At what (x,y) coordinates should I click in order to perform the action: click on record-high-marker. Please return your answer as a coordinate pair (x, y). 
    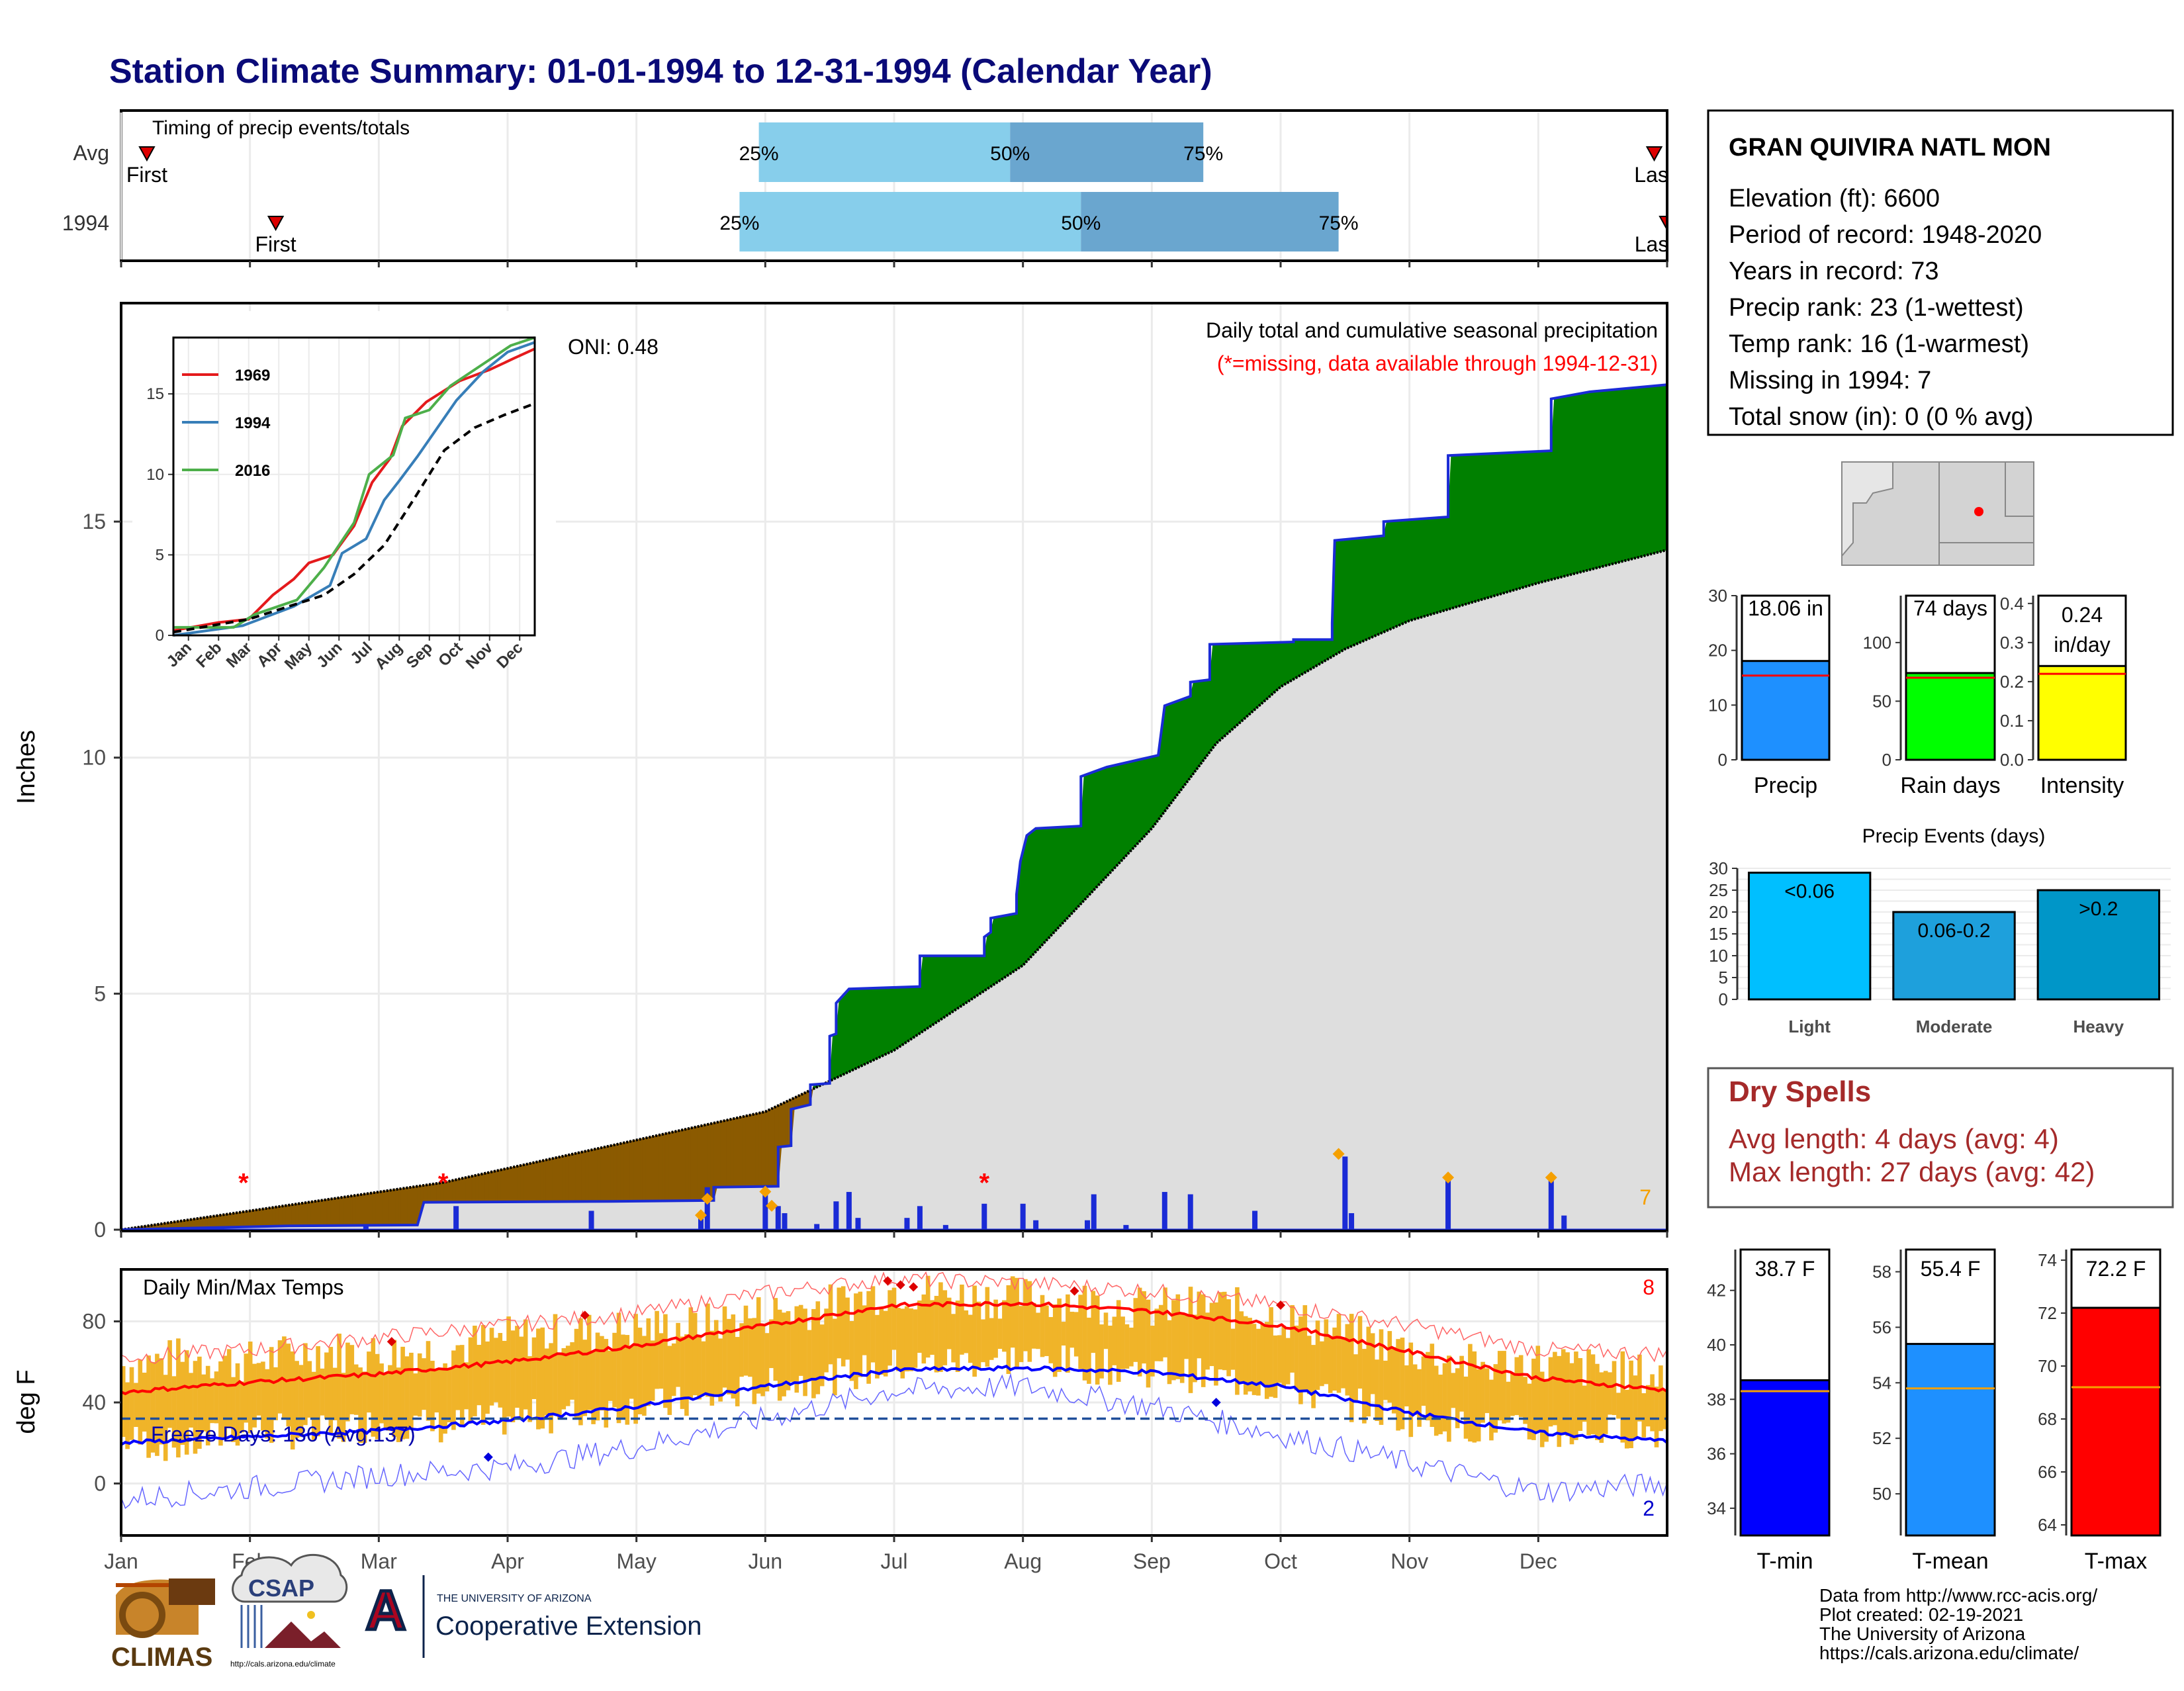
    Looking at the image, I should click on (1280, 1305).